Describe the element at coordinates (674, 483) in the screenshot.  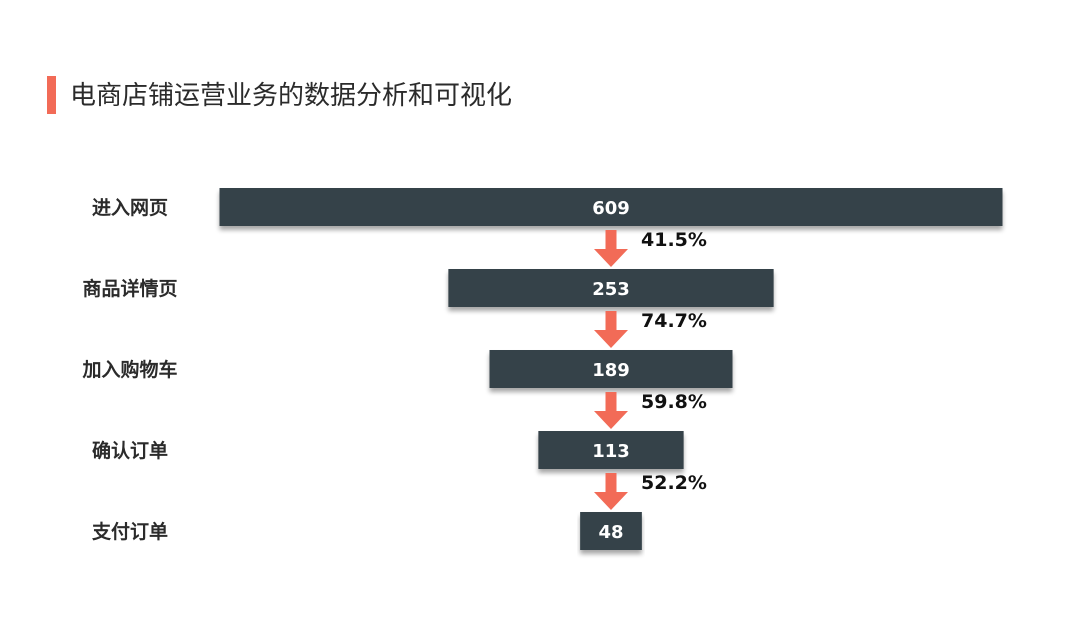
I see `conversion-rate-label-4: 52.2%` at that location.